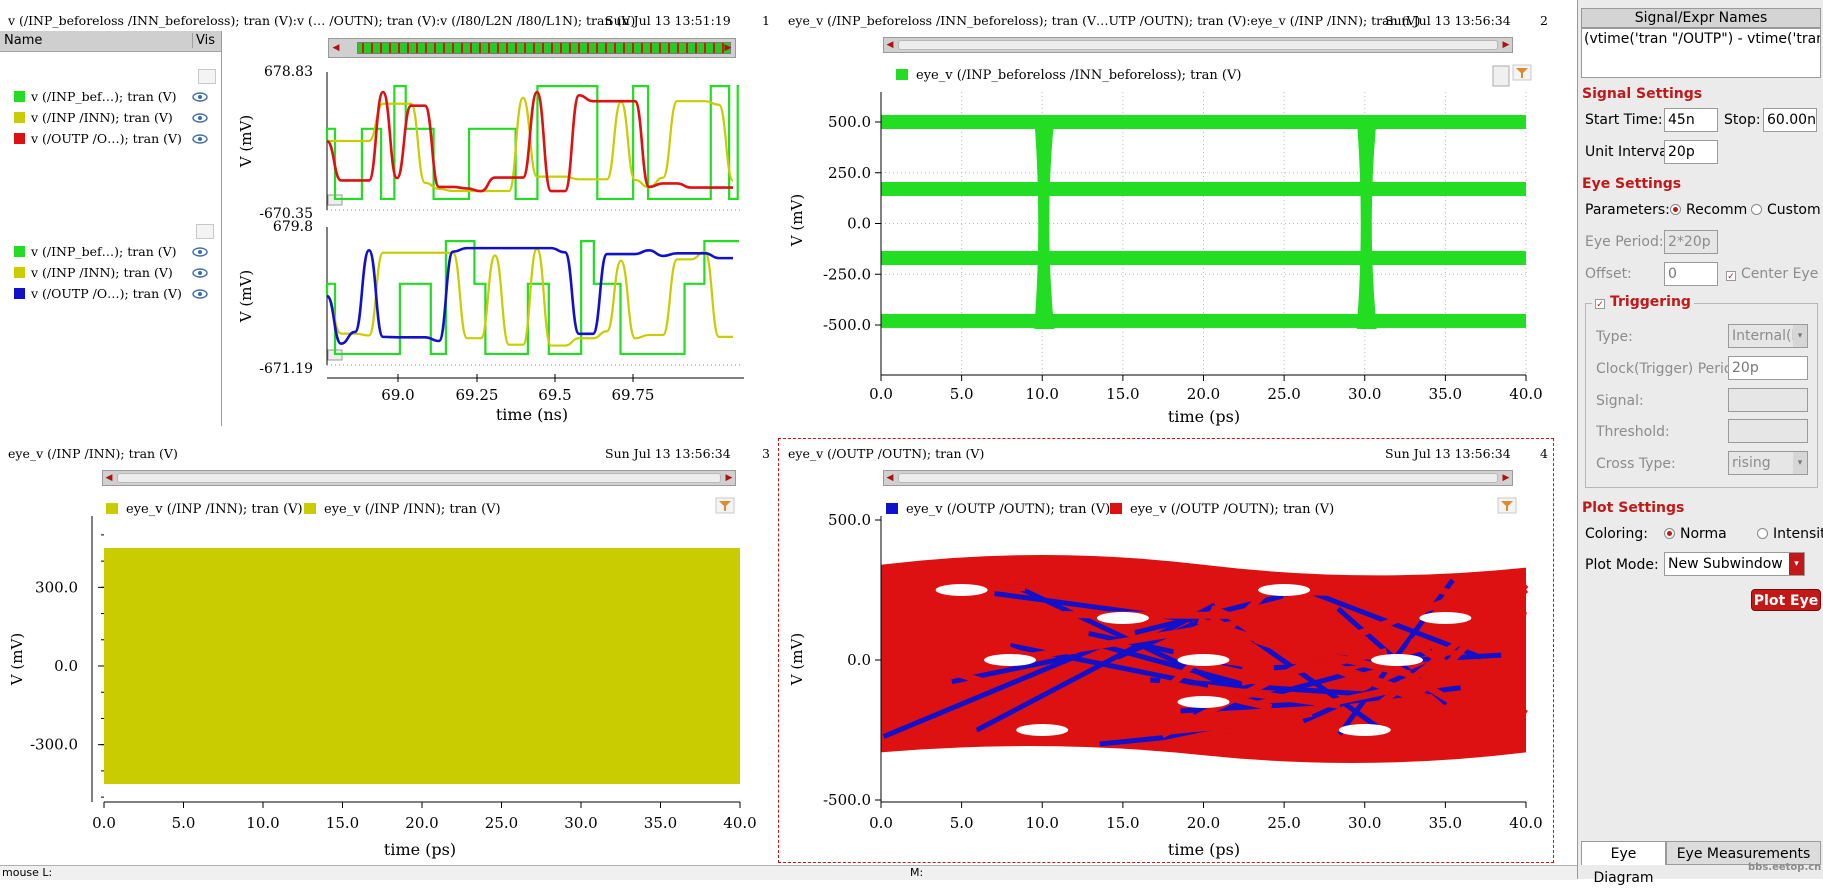 Image resolution: width=1823 pixels, height=890 pixels. Describe the element at coordinates (1790, 120) in the screenshot. I see `stop-input: 60.00n` at that location.